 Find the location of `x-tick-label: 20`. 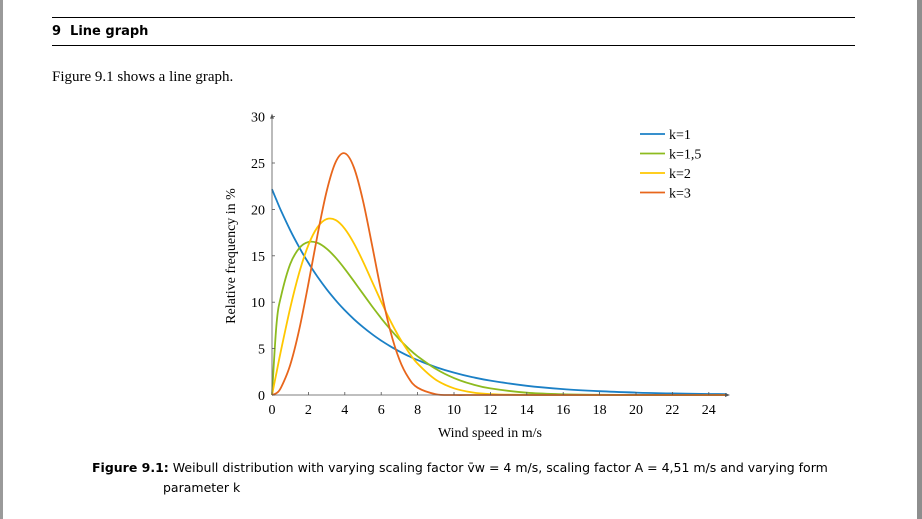

x-tick-label: 20 is located at coordinates (636, 410).